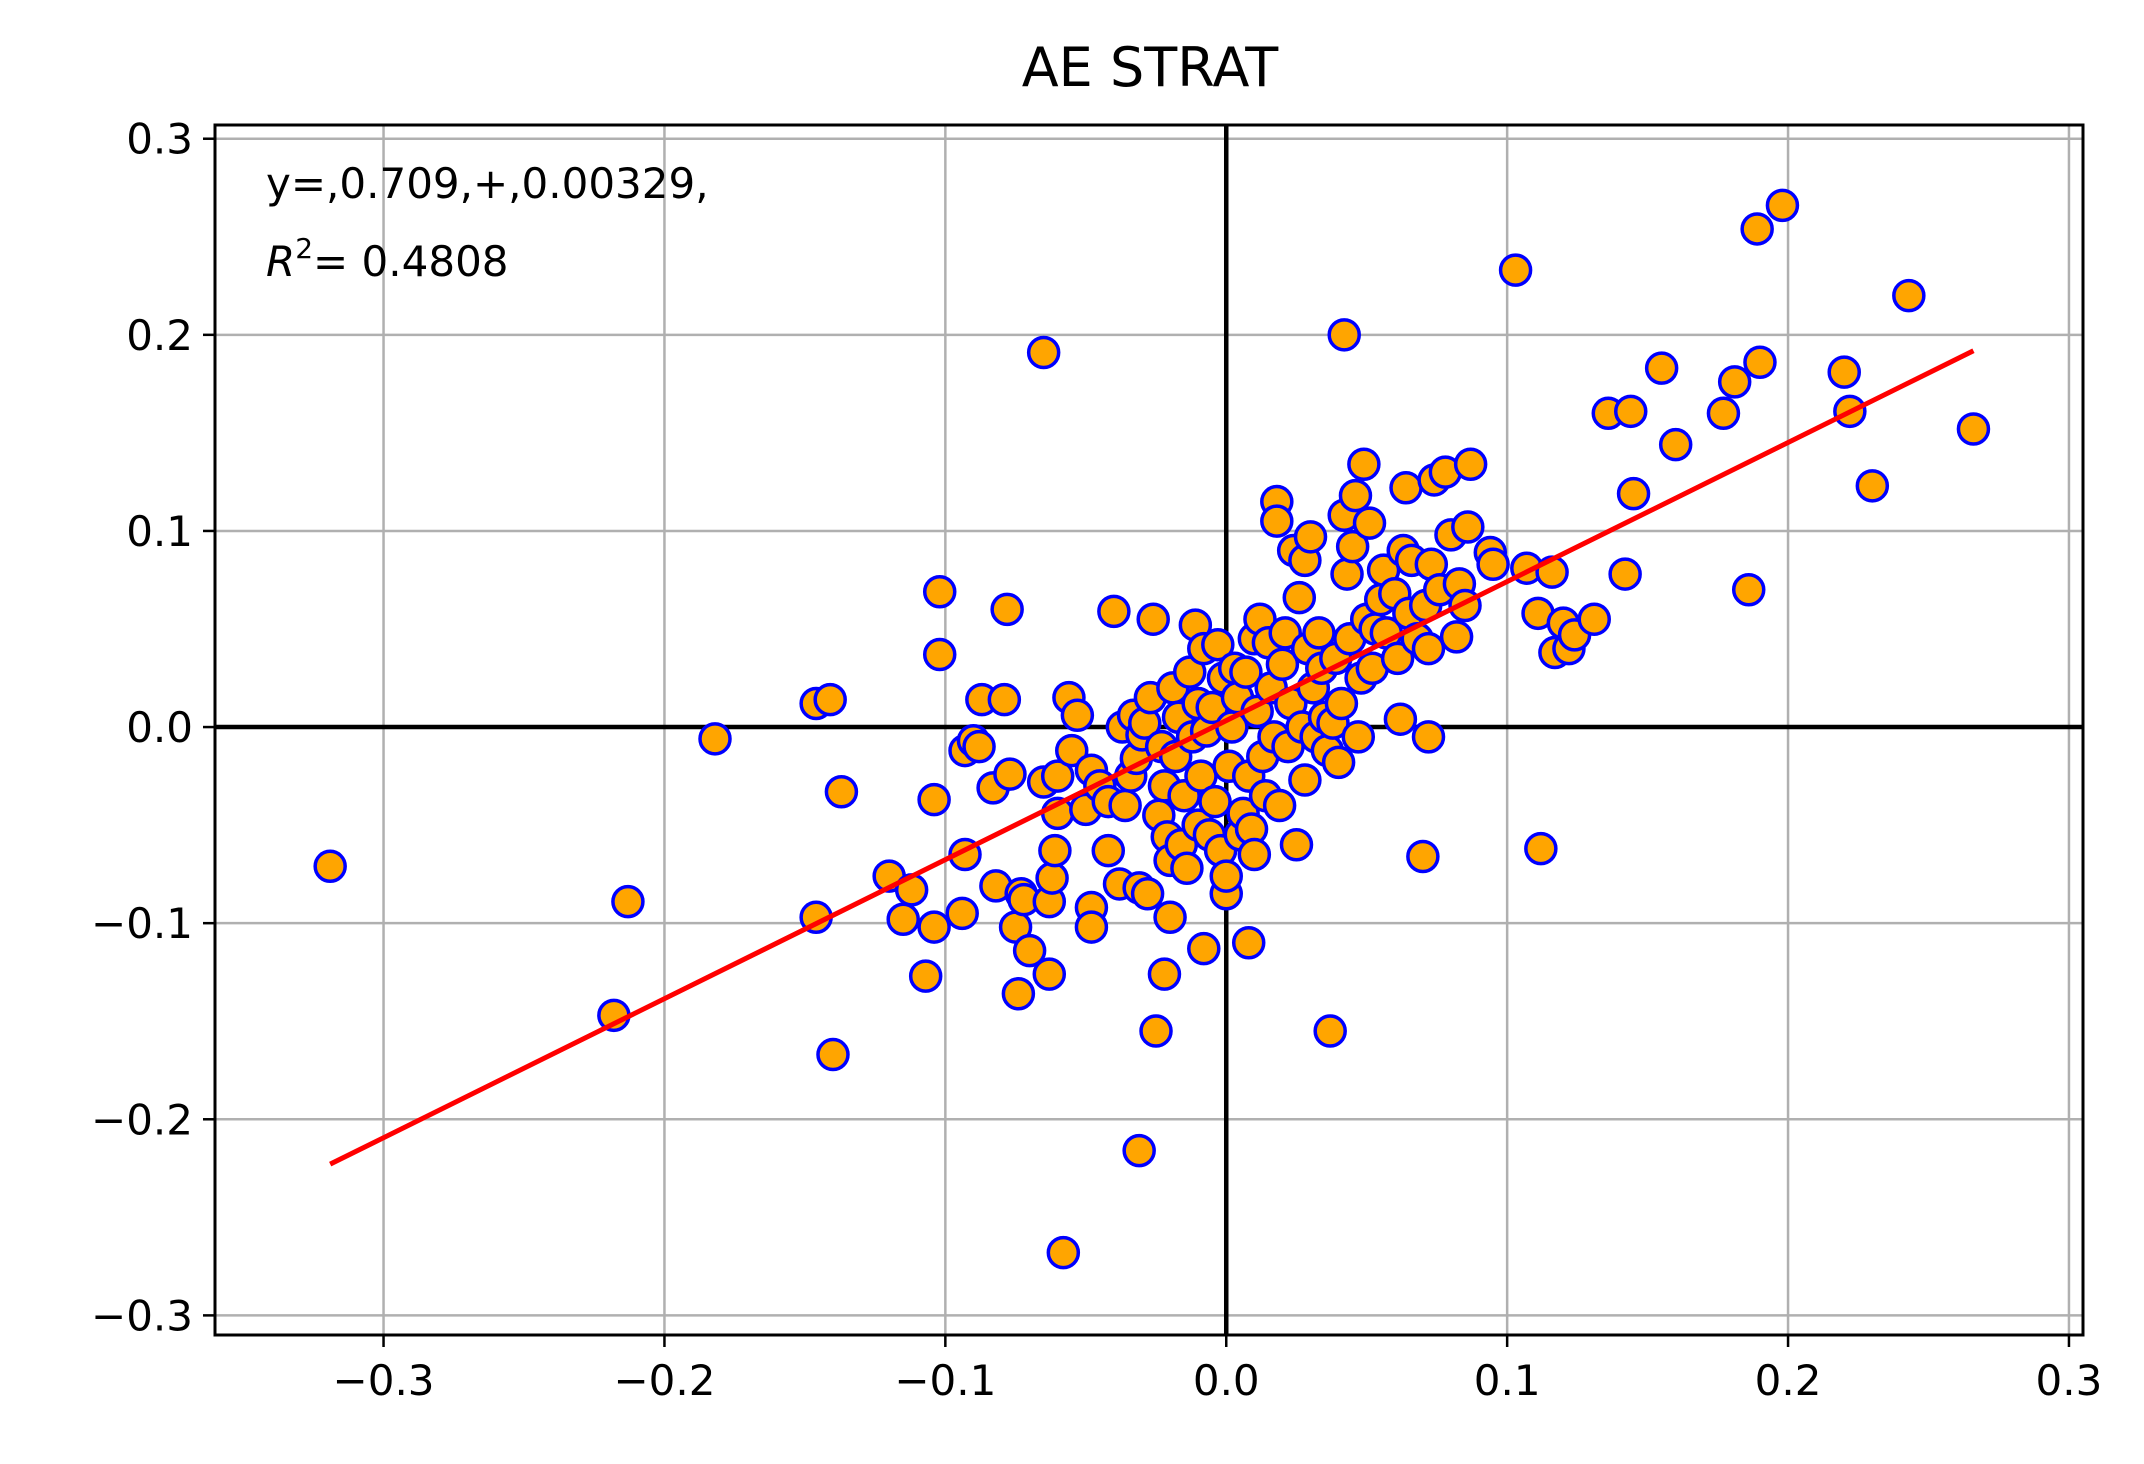  What do you see at coordinates (664, 1380) in the screenshot?
I see `x-tick-label: −0.2` at bounding box center [664, 1380].